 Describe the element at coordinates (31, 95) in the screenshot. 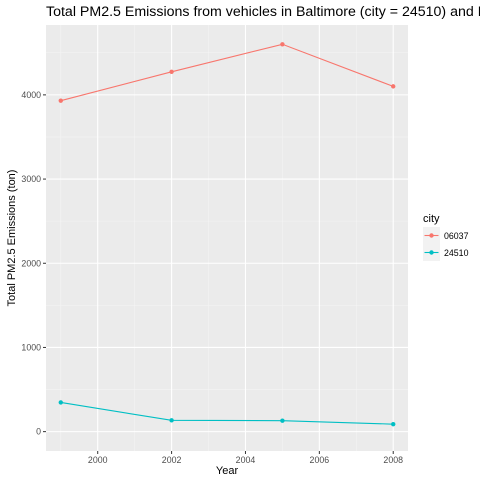

I see `y-tick-label: 4000` at that location.